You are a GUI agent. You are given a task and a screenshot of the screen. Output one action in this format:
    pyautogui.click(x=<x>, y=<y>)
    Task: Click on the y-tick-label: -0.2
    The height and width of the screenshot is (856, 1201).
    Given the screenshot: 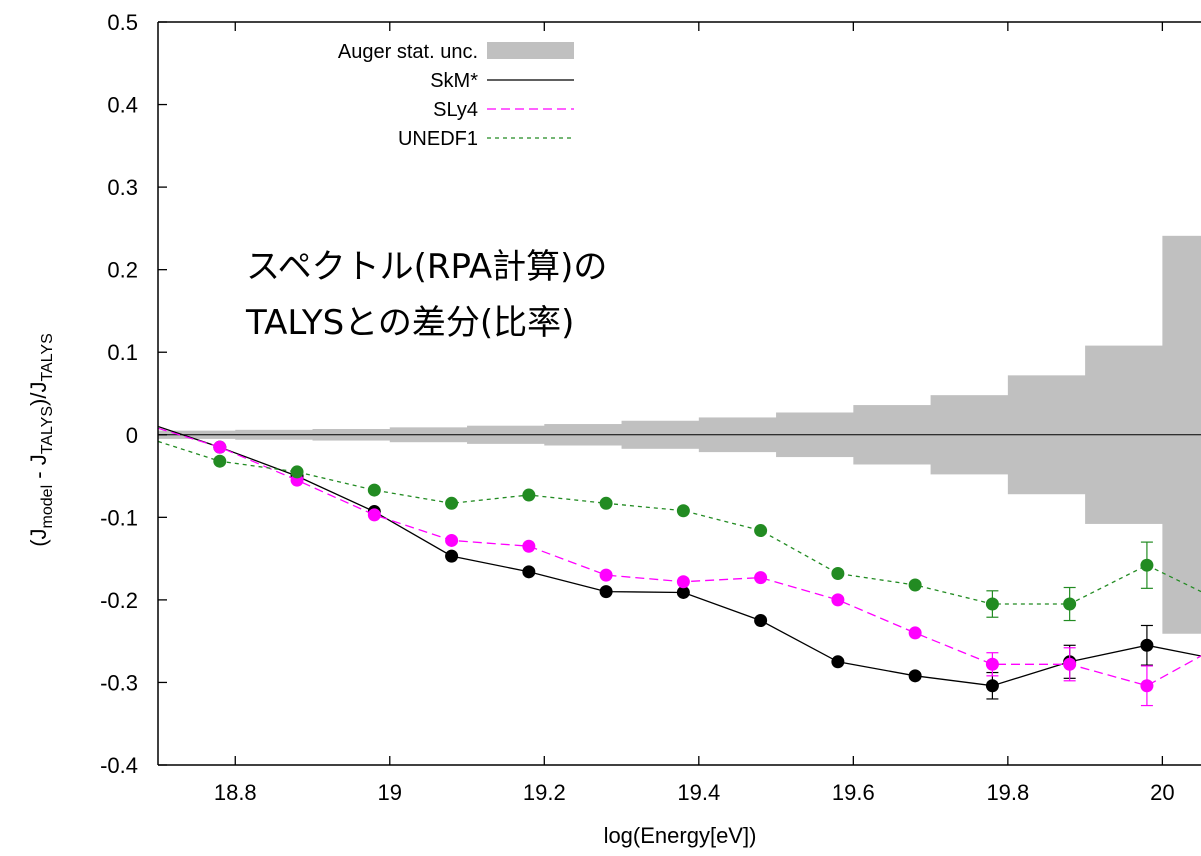 What is the action you would take?
    pyautogui.click(x=119, y=600)
    